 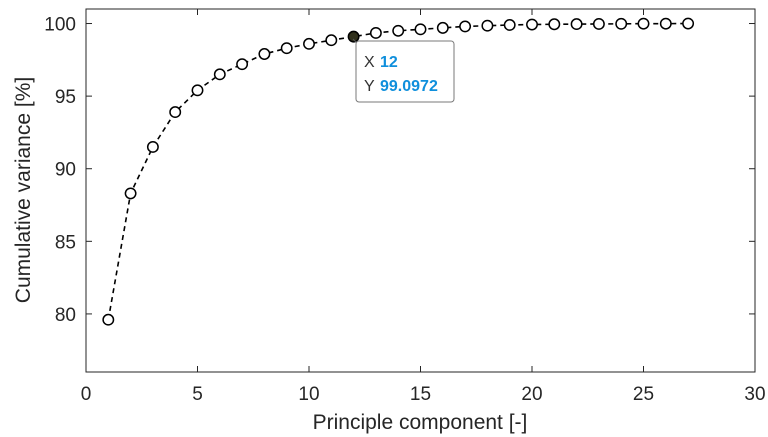 I want to click on x-tick-label: 15, so click(x=420, y=394).